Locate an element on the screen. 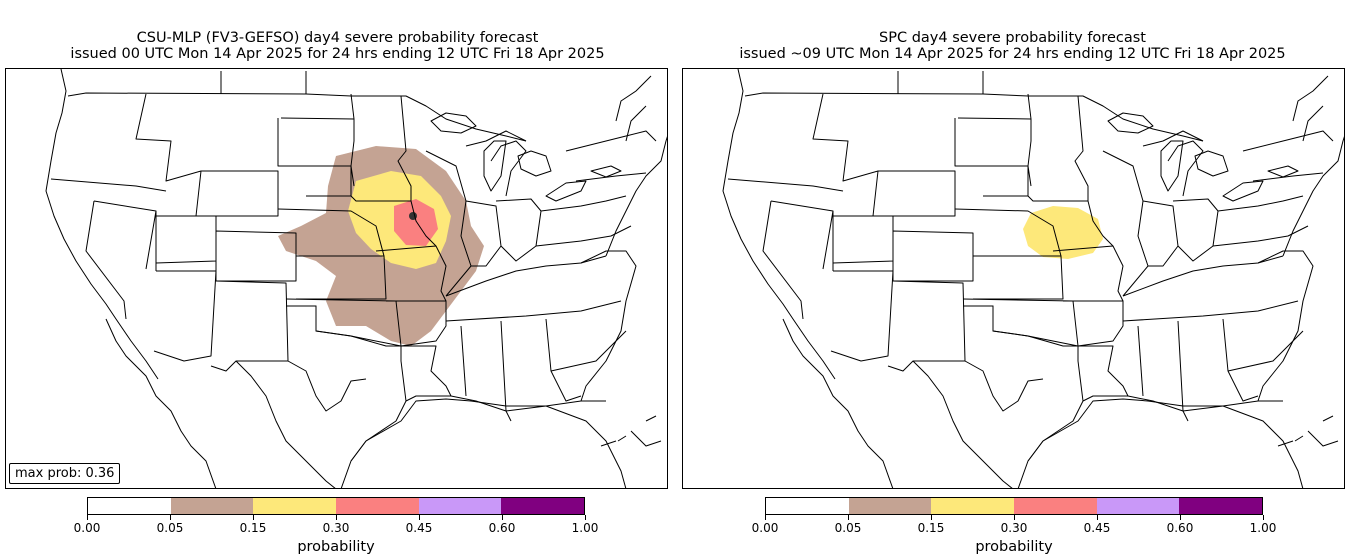  right-colorbar is located at coordinates (1014, 506).